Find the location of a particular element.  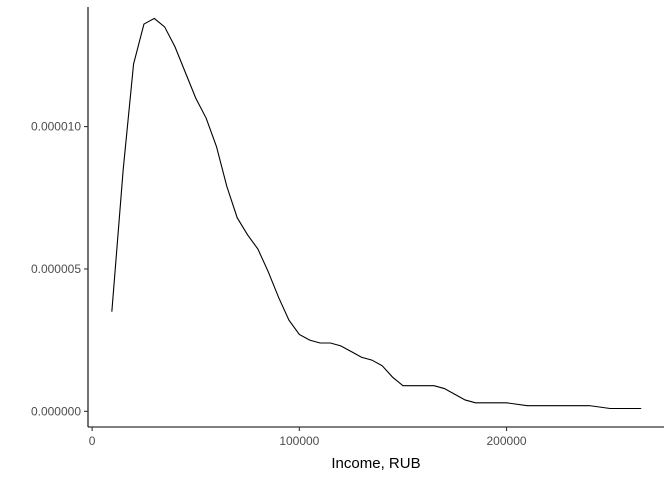

y-axis: 0.000000 0.000005 0.000010 is located at coordinates (60, 217).